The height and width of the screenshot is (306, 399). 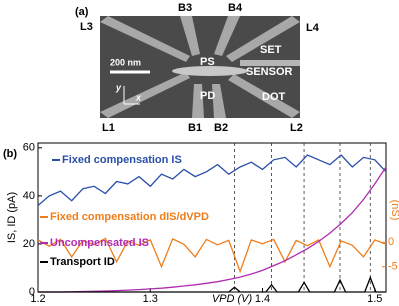 What do you see at coordinates (232, 299) in the screenshot?
I see `x-axis-label: VPD (V)` at bounding box center [232, 299].